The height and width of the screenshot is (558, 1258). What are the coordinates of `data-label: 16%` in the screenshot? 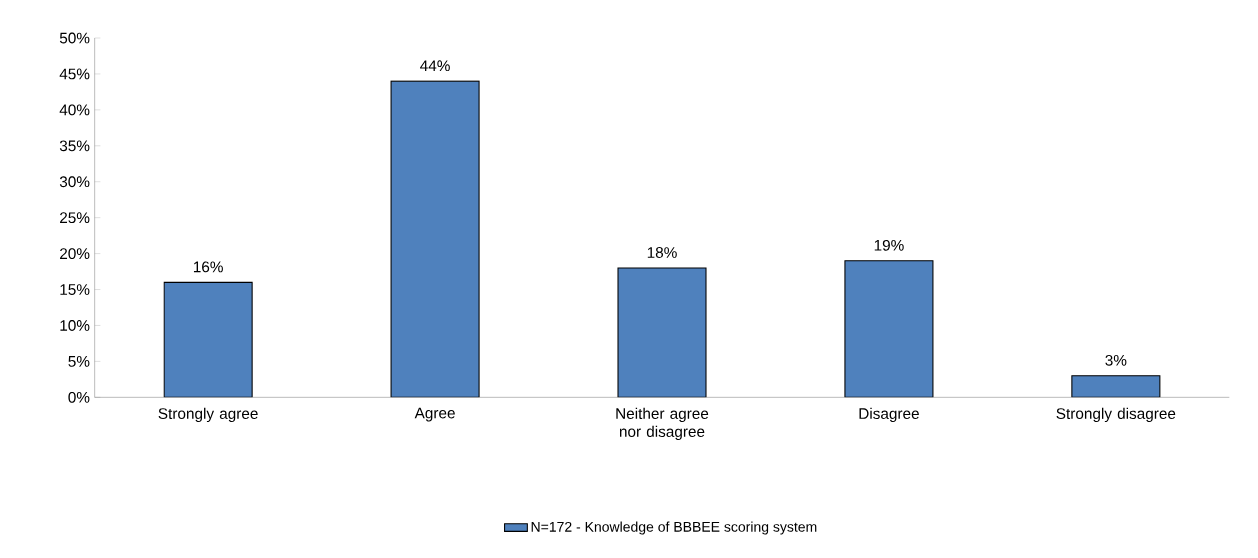 It's located at (208, 267).